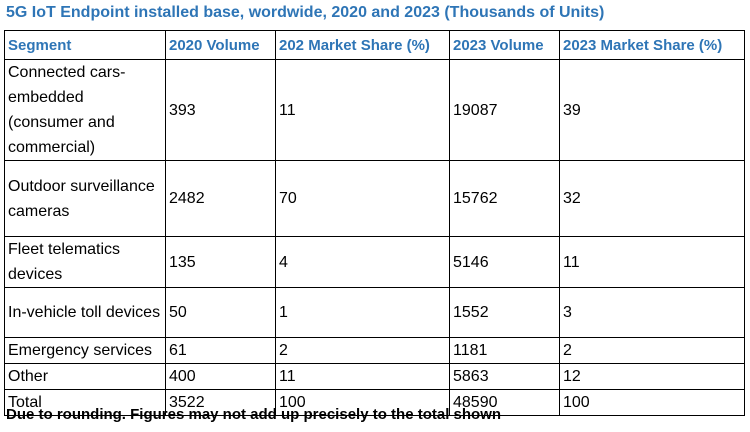 The height and width of the screenshot is (432, 750). Describe the element at coordinates (504, 198) in the screenshot. I see `cell-2023-volume: 15762` at that location.